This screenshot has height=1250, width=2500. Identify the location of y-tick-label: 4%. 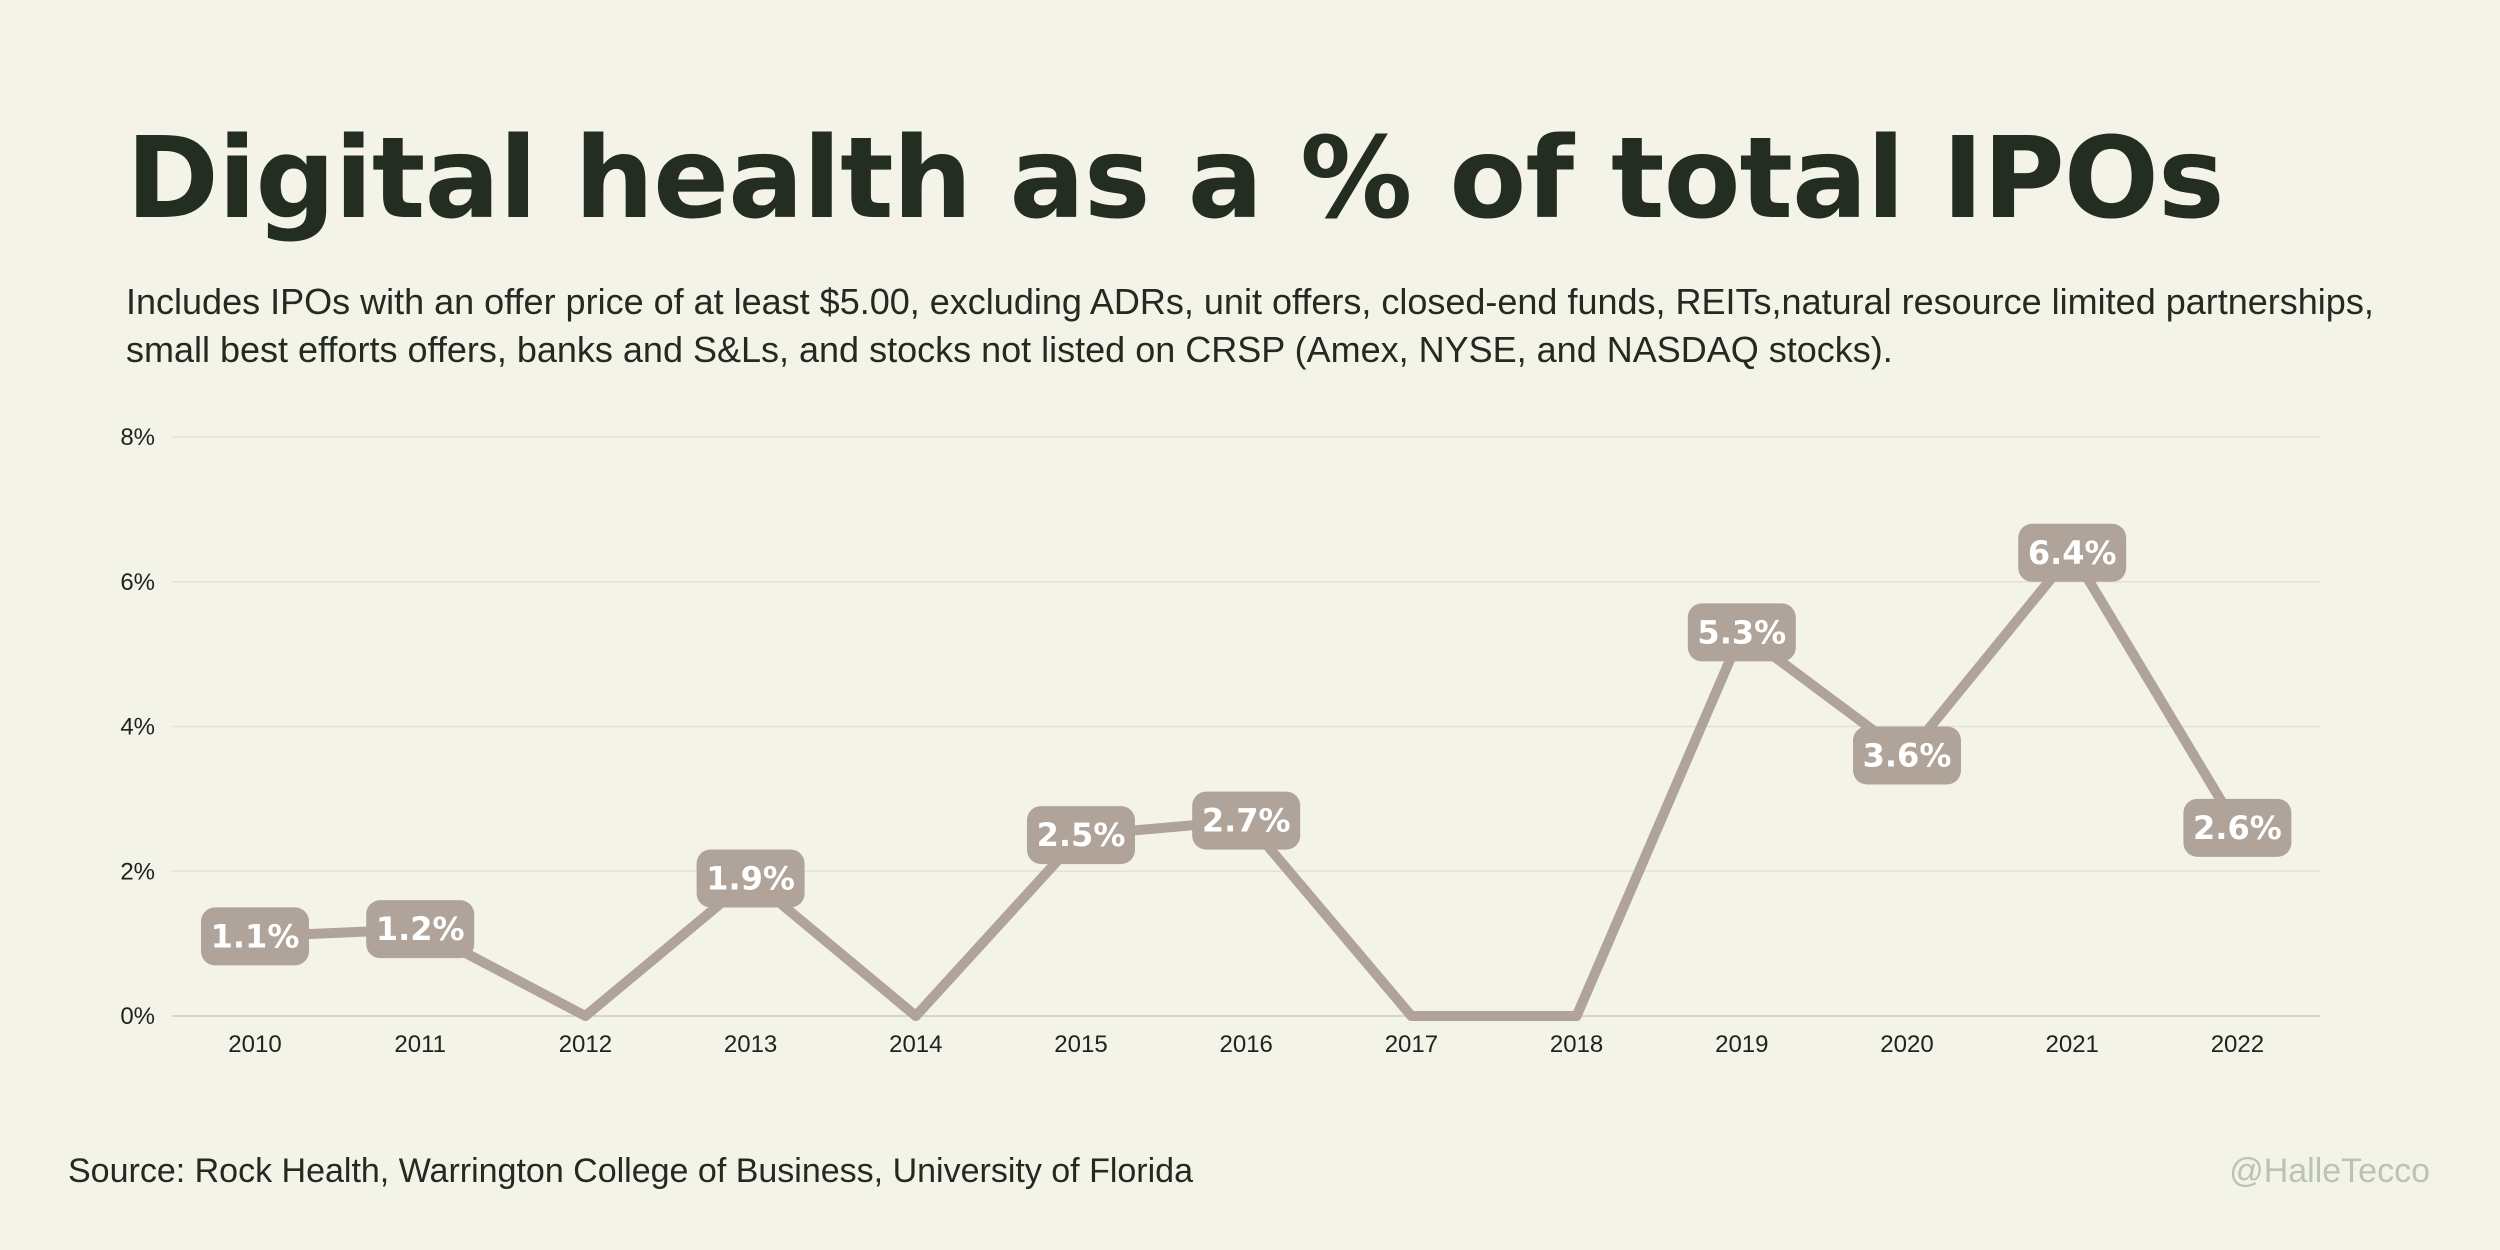
(137, 727).